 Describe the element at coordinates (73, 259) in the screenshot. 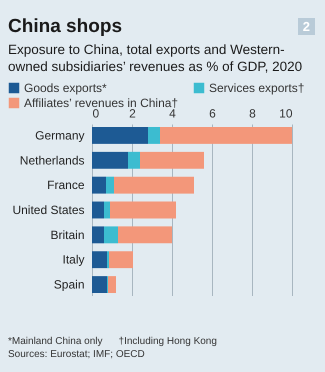

I see `y-tick-label: Italy` at that location.